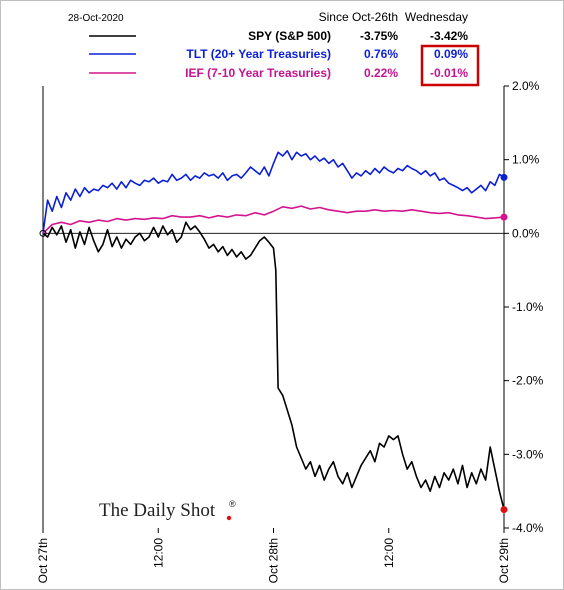 The width and height of the screenshot is (564, 590). Describe the element at coordinates (526, 86) in the screenshot. I see `y-tick-label: 2.0%` at that location.